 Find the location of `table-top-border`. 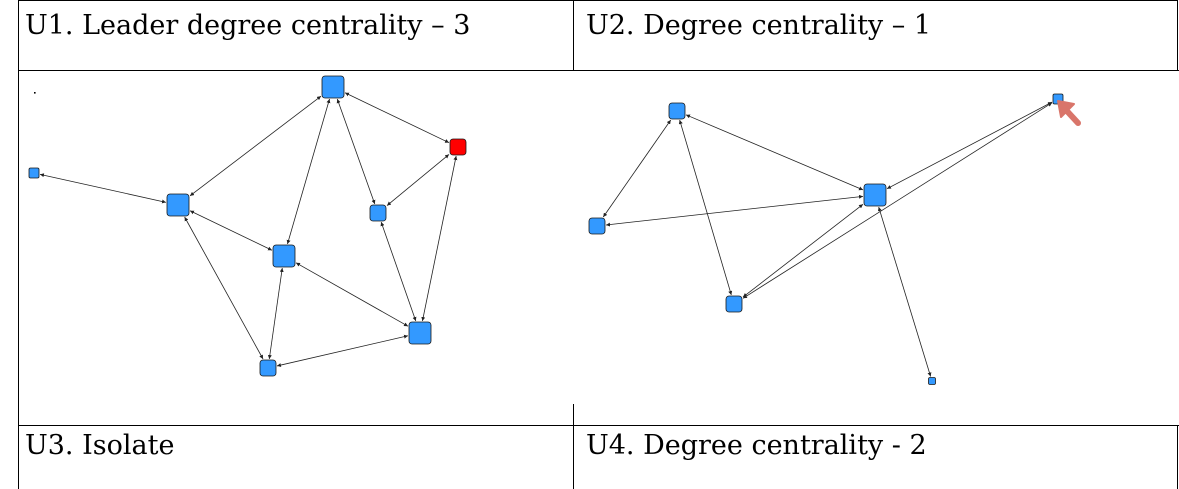

table-top-border is located at coordinates (597, 0).